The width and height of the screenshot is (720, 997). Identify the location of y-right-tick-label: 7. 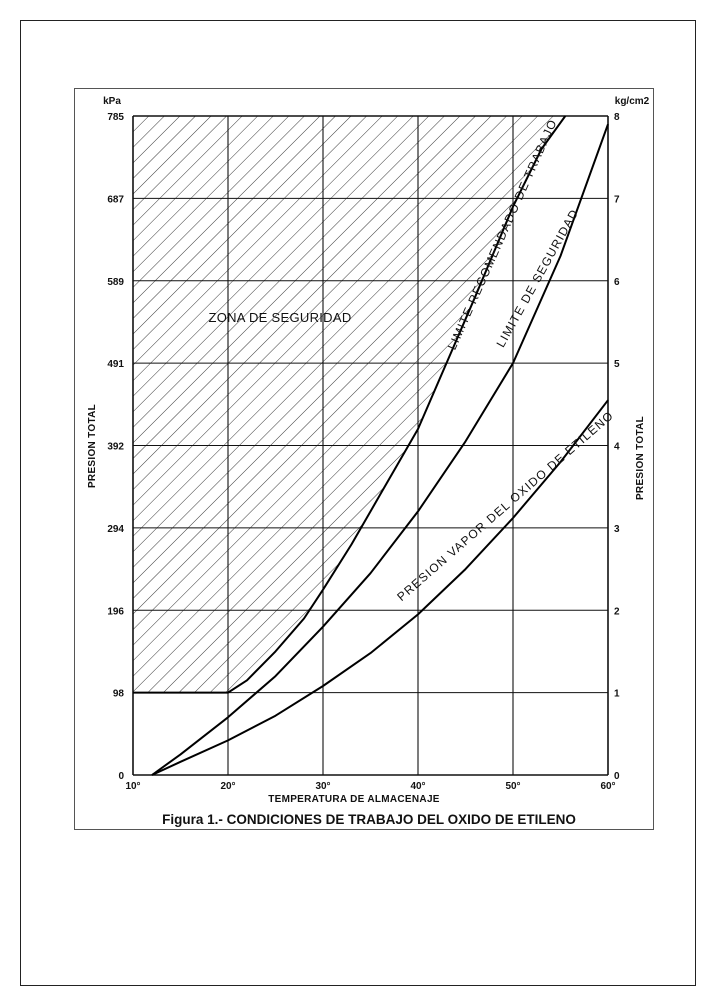
(617, 199).